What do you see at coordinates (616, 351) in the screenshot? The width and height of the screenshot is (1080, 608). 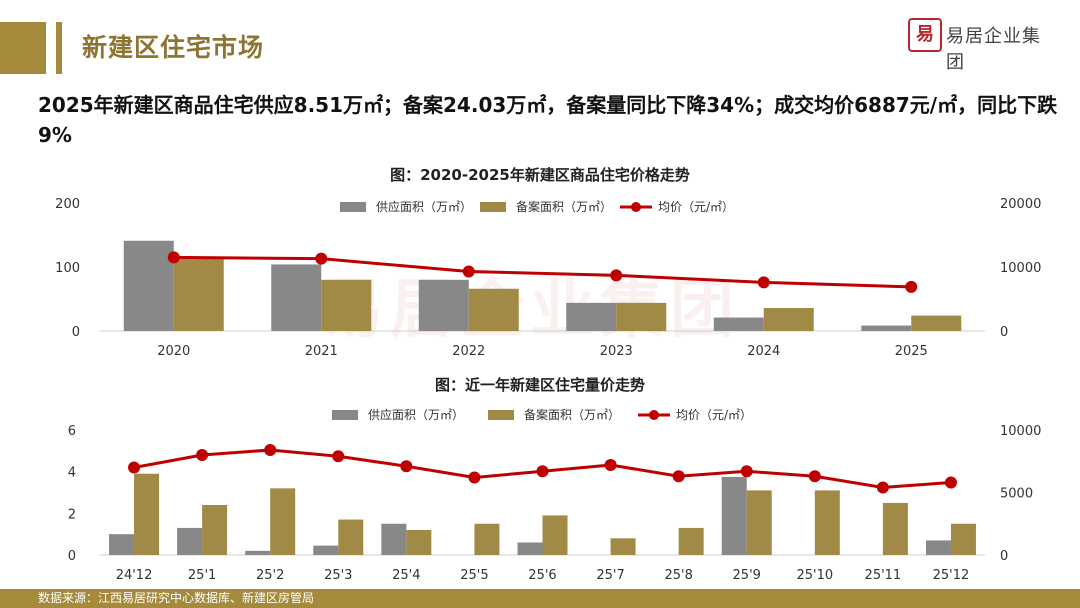 I see `x-tick-label: 2023` at bounding box center [616, 351].